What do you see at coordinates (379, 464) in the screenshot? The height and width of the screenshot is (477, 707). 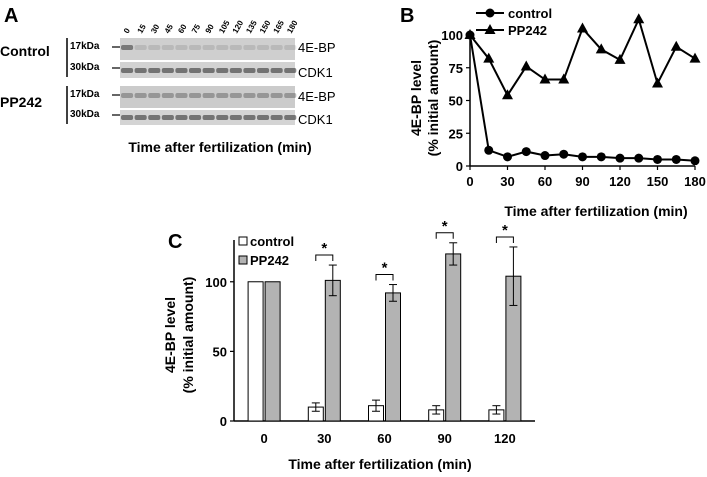 I see `chart-c-xlabel: Time after fertilization (min)` at bounding box center [379, 464].